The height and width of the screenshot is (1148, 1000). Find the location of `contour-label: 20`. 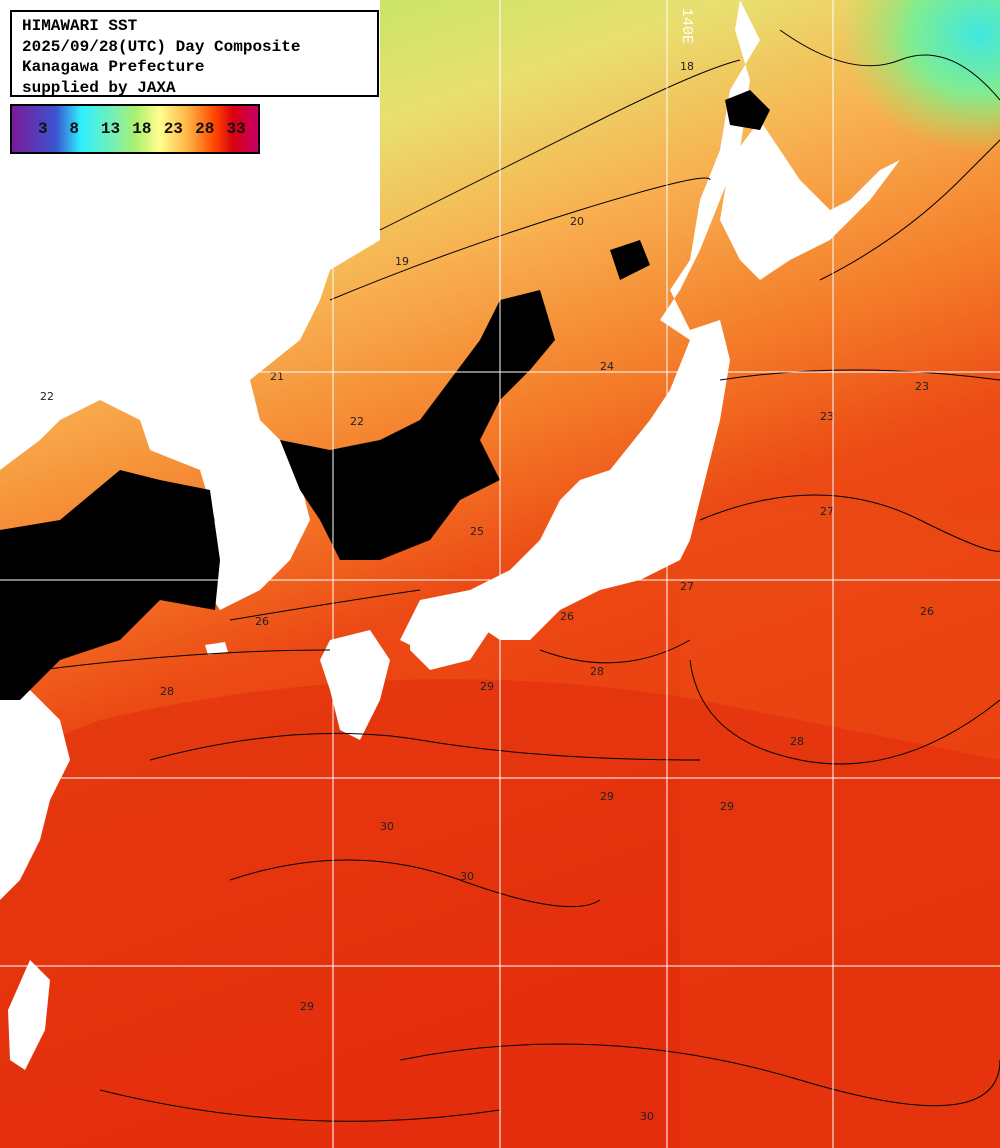

contour-label: 20 is located at coordinates (577, 221).